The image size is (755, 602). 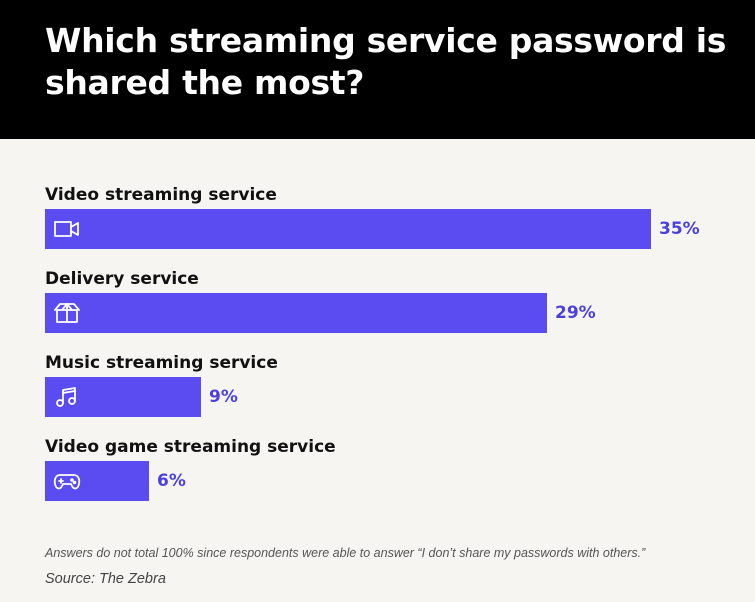 What do you see at coordinates (171, 481) in the screenshot?
I see `value-label: 6%` at bounding box center [171, 481].